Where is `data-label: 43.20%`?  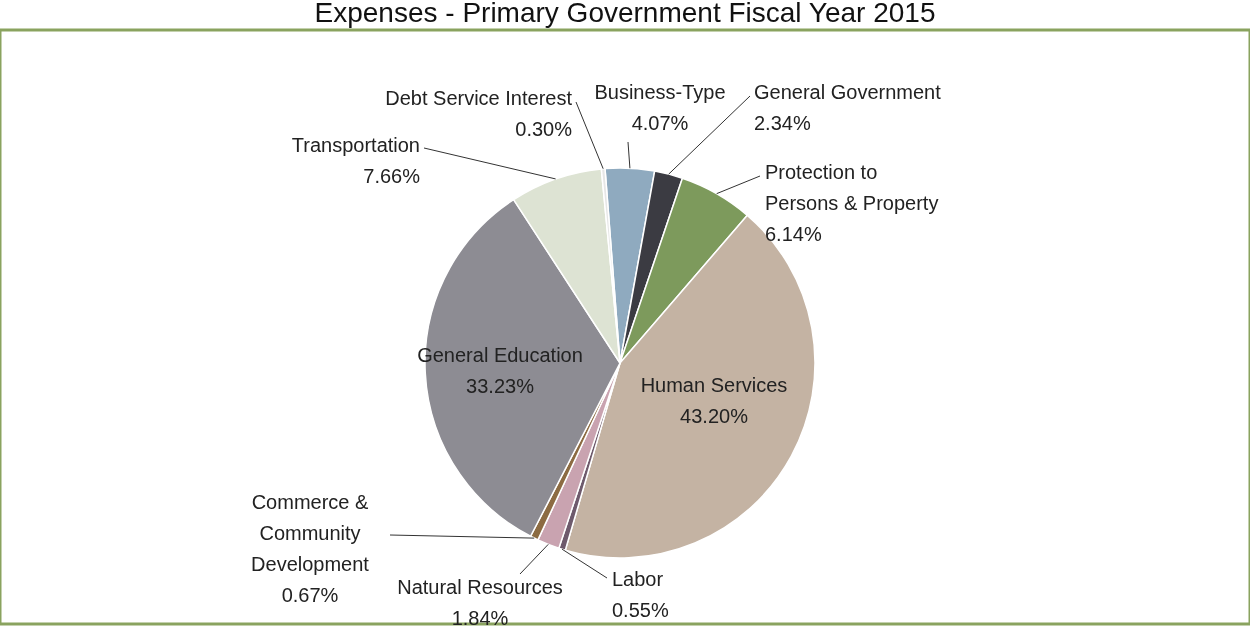 data-label: 43.20% is located at coordinates (714, 416).